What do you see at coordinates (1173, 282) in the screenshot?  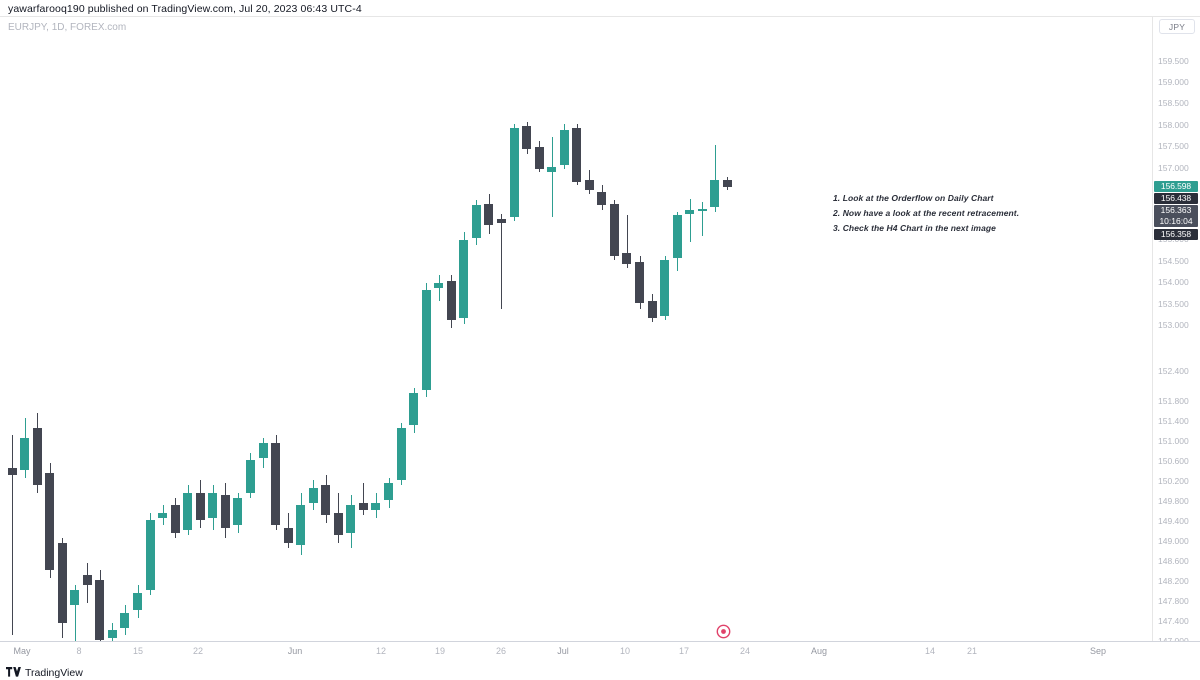 I see `price-tick-label: 154.000` at bounding box center [1173, 282].